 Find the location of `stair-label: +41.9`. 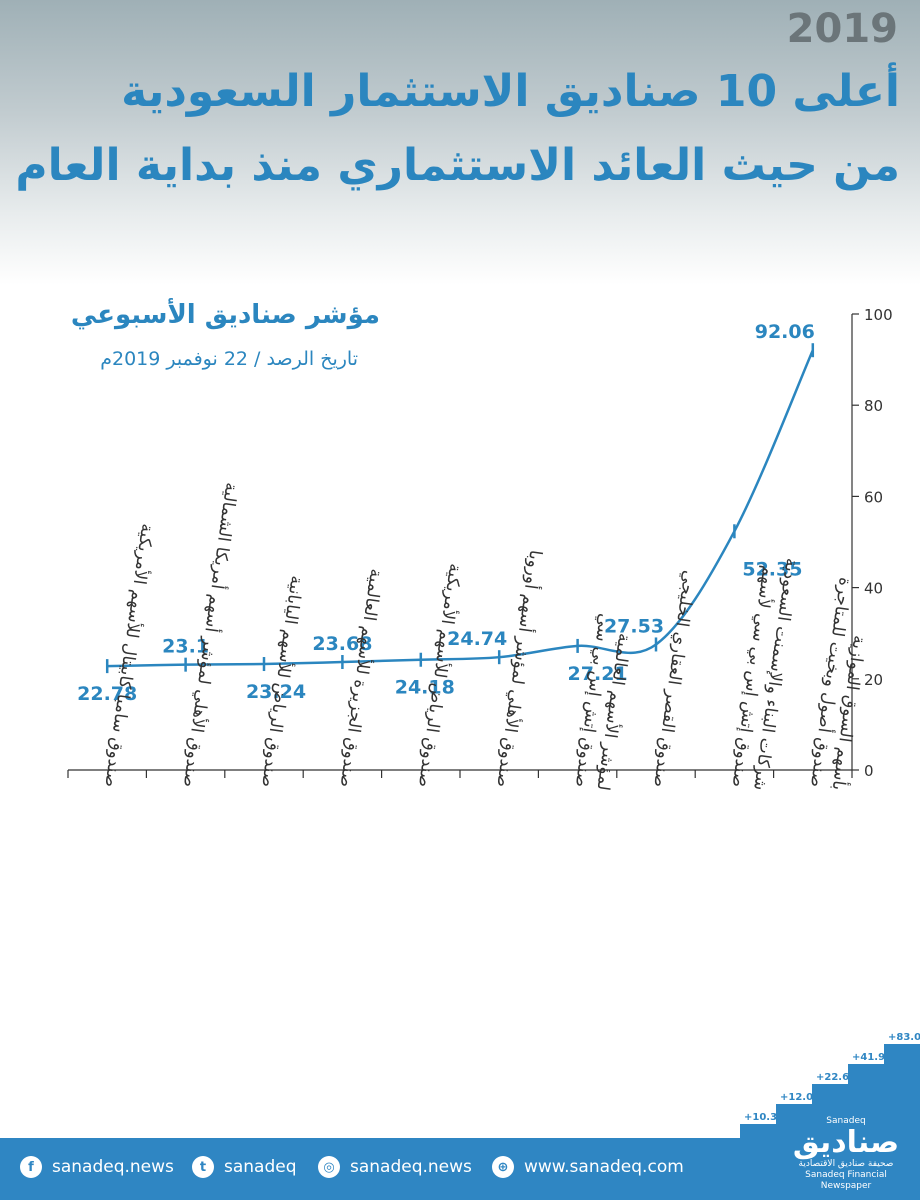

stair-label: +41.9 is located at coordinates (868, 1057).